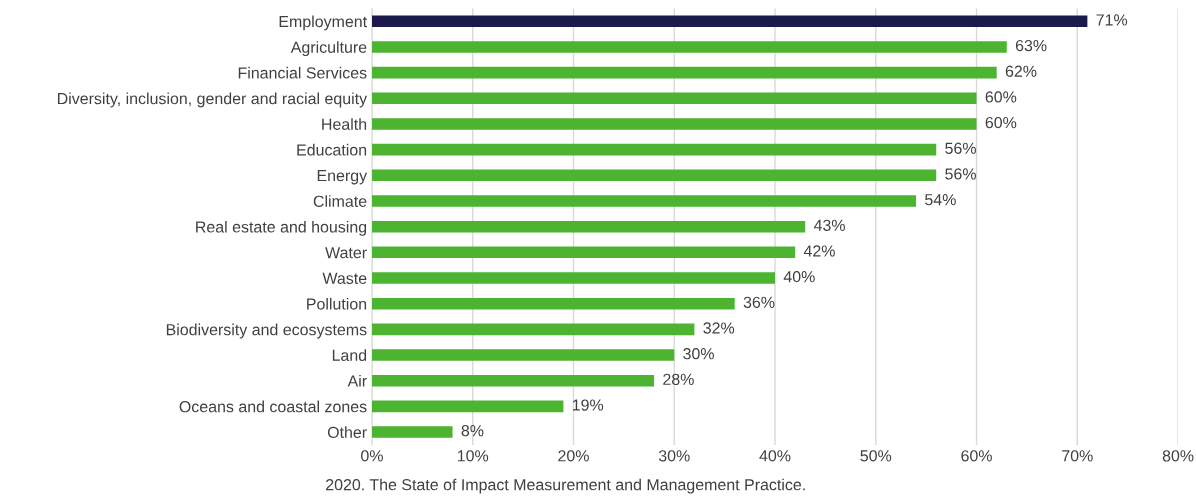 The height and width of the screenshot is (496, 1196). Describe the element at coordinates (357, 380) in the screenshot. I see `y-tick-label: Air` at that location.